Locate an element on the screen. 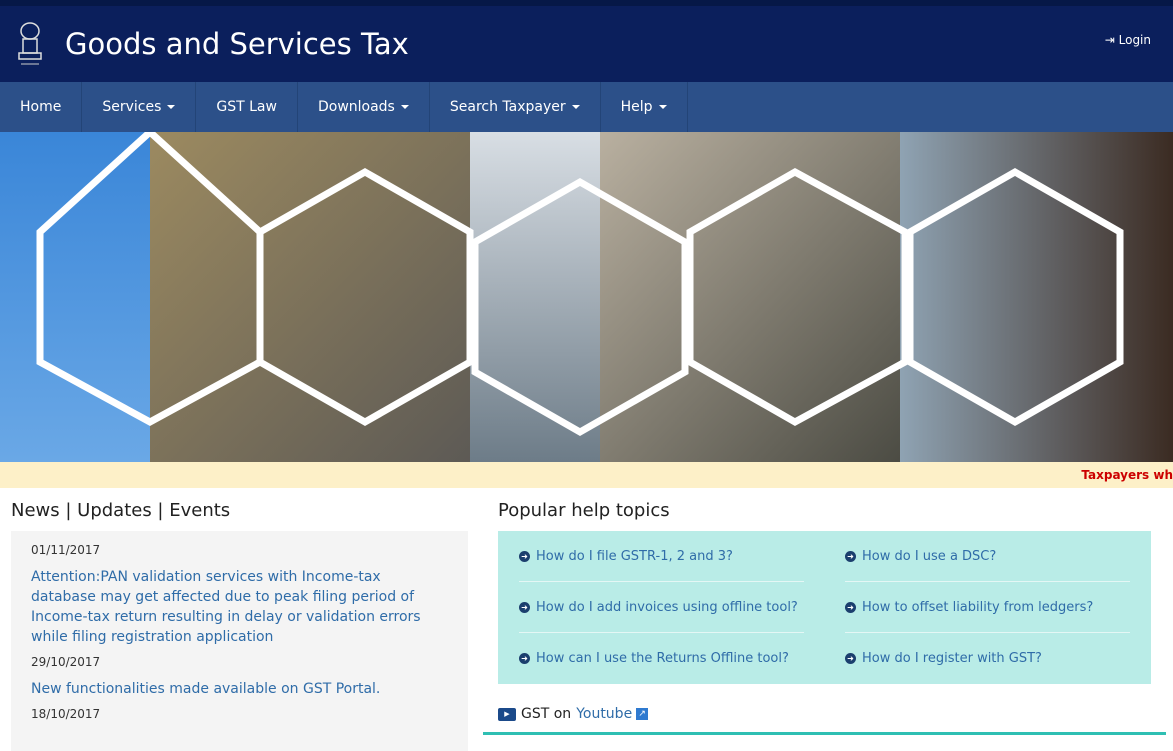  nav-item-downloads: Downloads is located at coordinates (364, 107).